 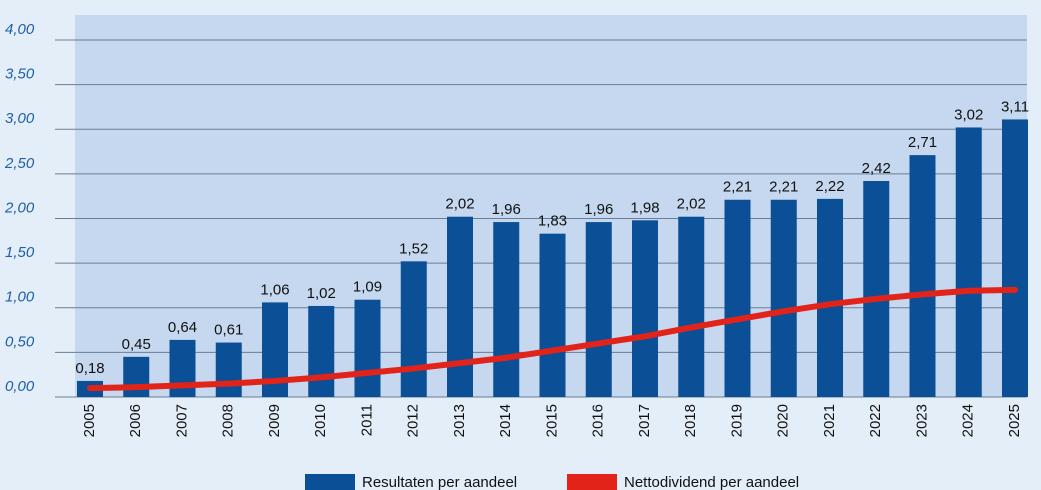 I want to click on x-tick-label: 2006, so click(x=135, y=420).